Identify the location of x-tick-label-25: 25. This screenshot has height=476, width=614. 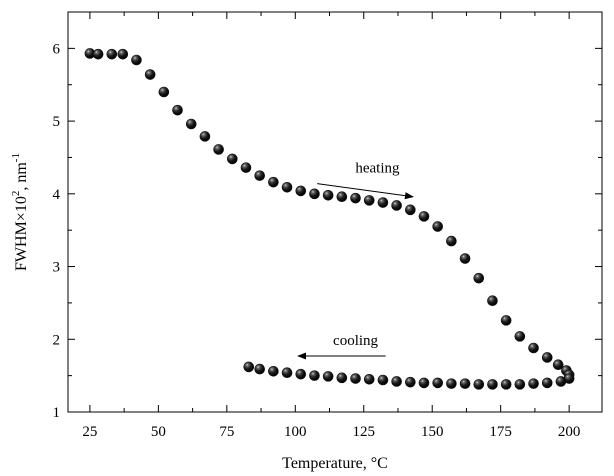
(89, 432).